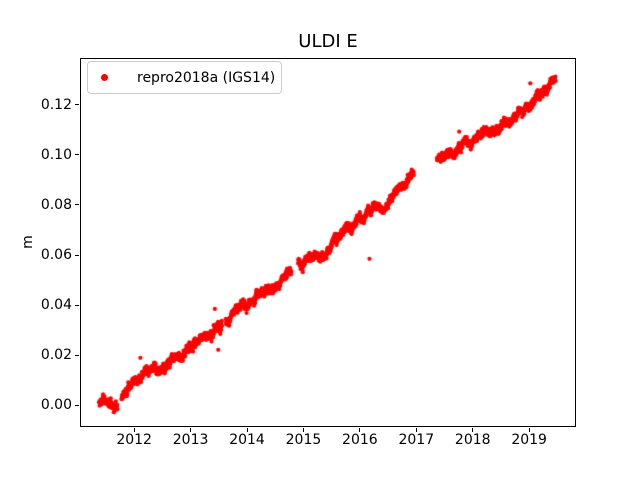  What do you see at coordinates (529, 440) in the screenshot?
I see `x-tick-label-2019: 2019` at bounding box center [529, 440].